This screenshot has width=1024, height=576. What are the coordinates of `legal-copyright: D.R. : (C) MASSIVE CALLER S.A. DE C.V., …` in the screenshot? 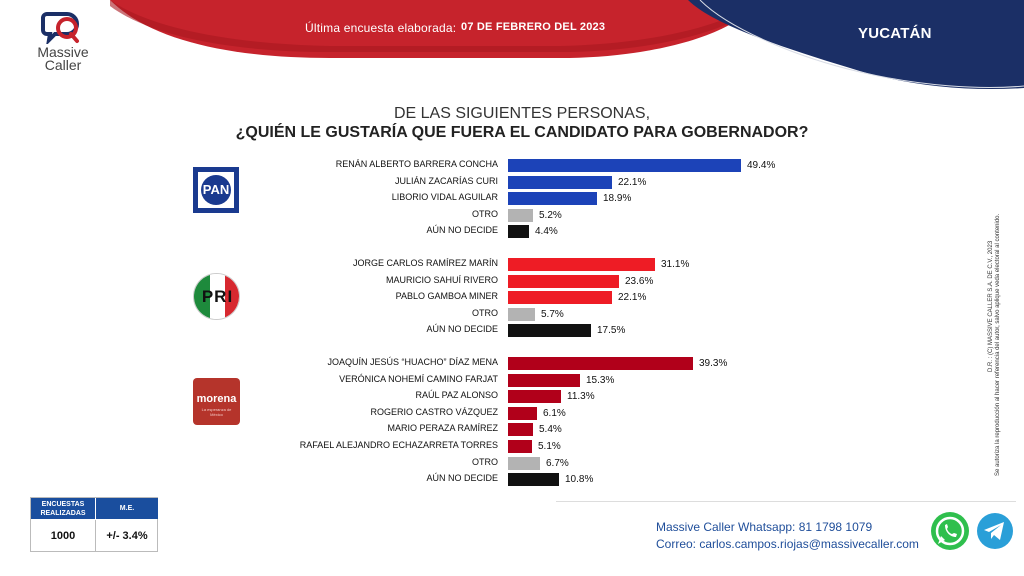 It's located at (991, 306).